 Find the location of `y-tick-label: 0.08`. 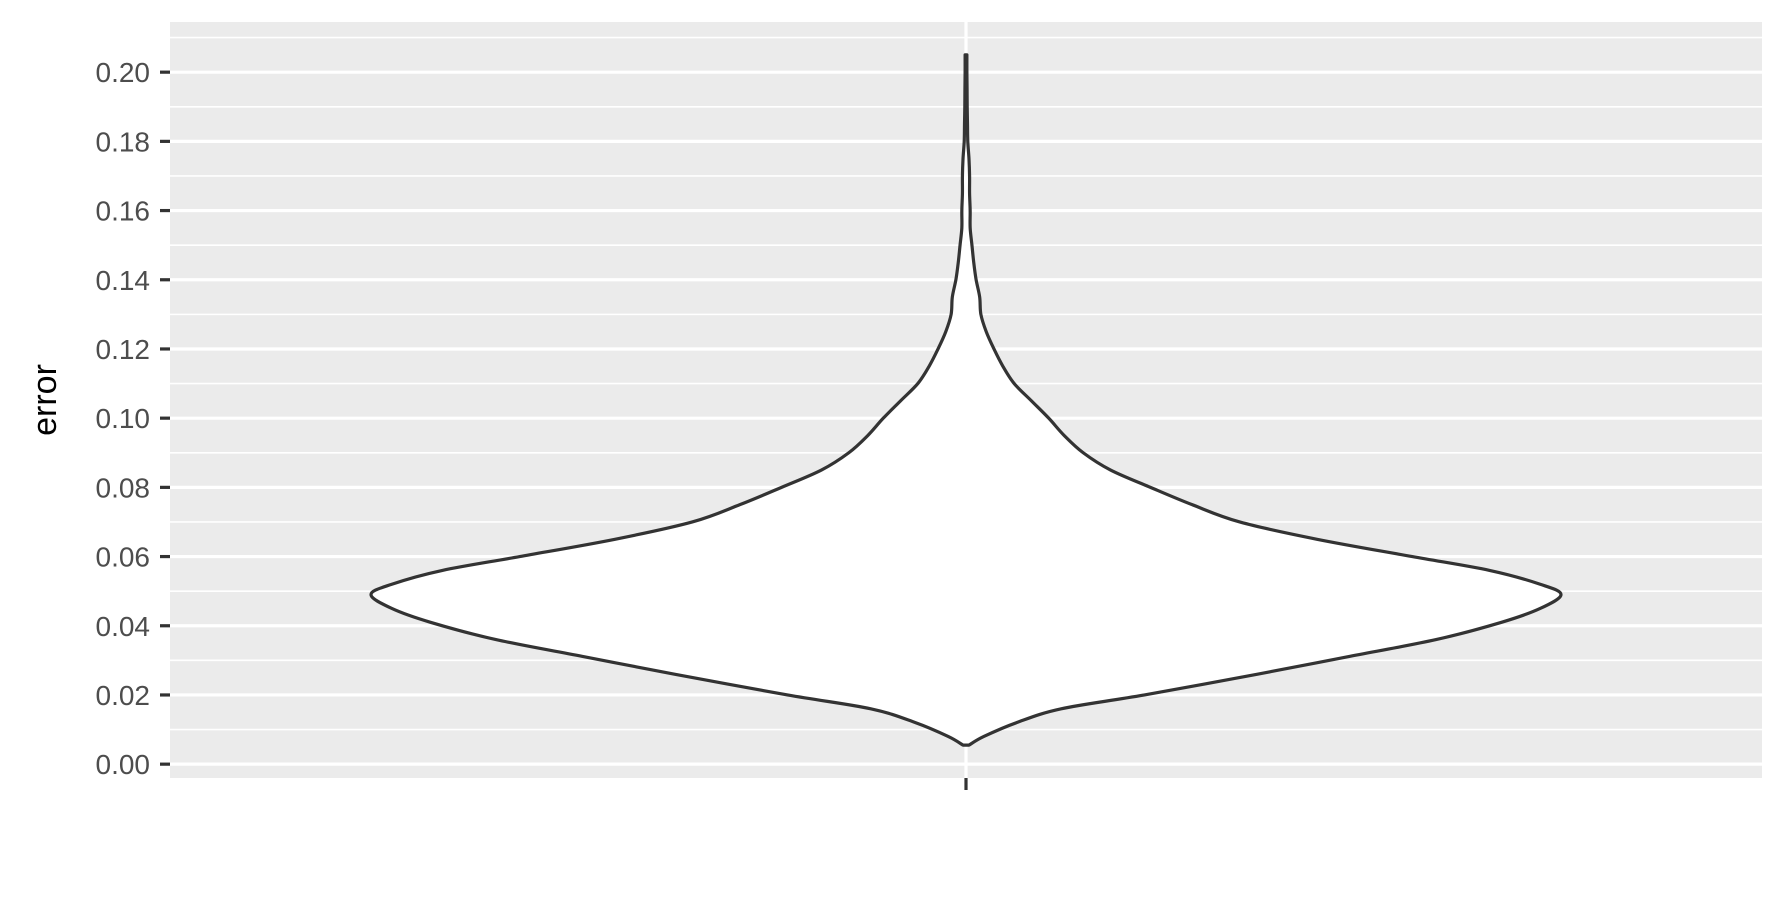

y-tick-label: 0.08 is located at coordinates (123, 487).